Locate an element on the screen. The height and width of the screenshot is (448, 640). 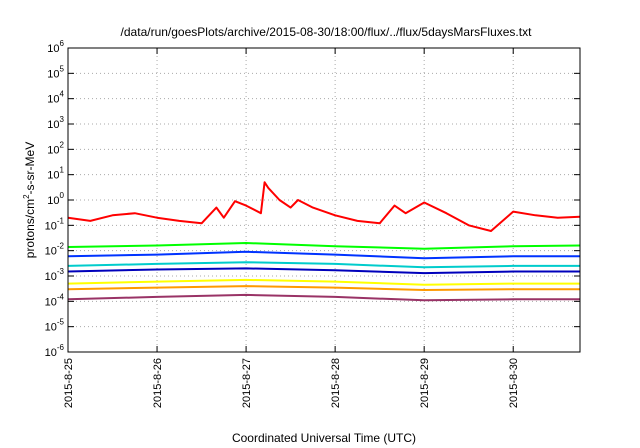
y-tick-label: 10⁻⁶ is located at coordinates (55, 351).